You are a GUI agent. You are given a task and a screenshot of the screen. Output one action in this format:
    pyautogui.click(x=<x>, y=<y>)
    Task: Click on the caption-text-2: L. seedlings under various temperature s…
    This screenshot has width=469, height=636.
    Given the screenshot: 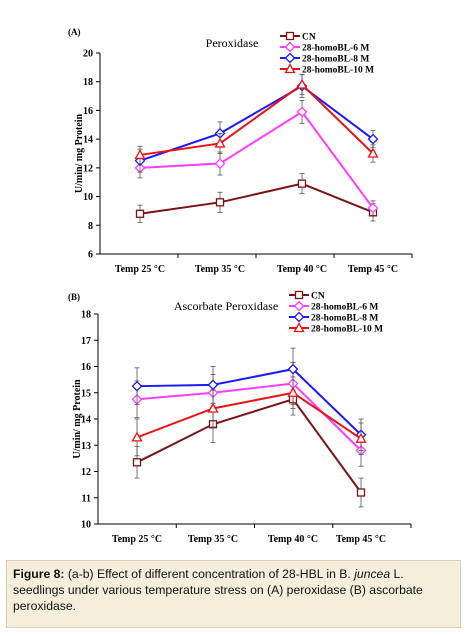 What is the action you would take?
    pyautogui.click(x=218, y=590)
    